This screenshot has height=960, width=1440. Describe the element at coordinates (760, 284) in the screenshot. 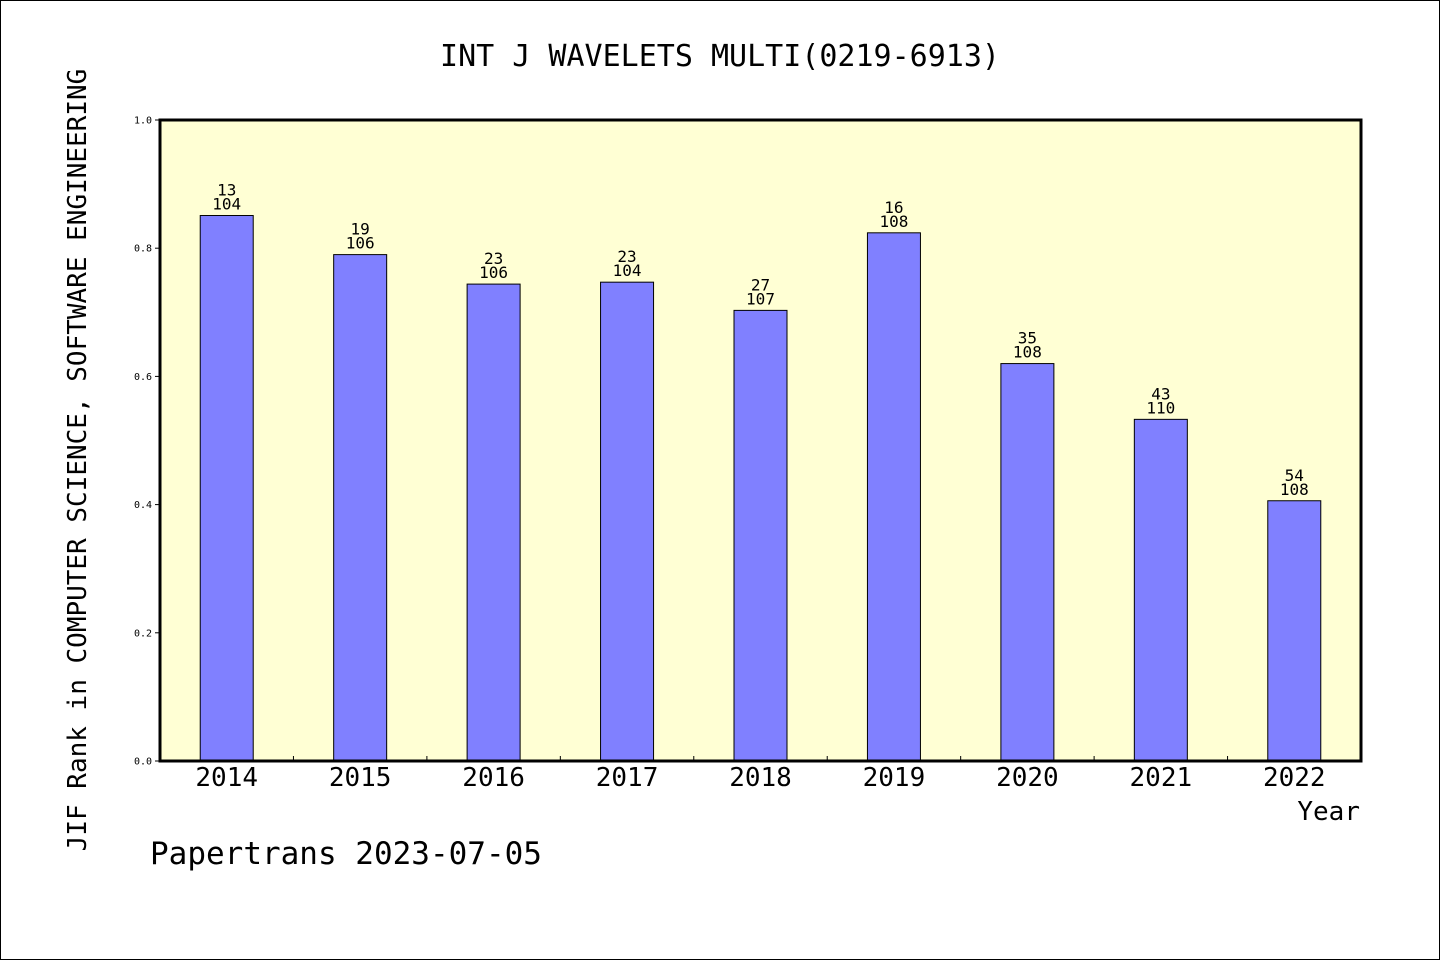

I see `bar-rank-label: 27` at that location.